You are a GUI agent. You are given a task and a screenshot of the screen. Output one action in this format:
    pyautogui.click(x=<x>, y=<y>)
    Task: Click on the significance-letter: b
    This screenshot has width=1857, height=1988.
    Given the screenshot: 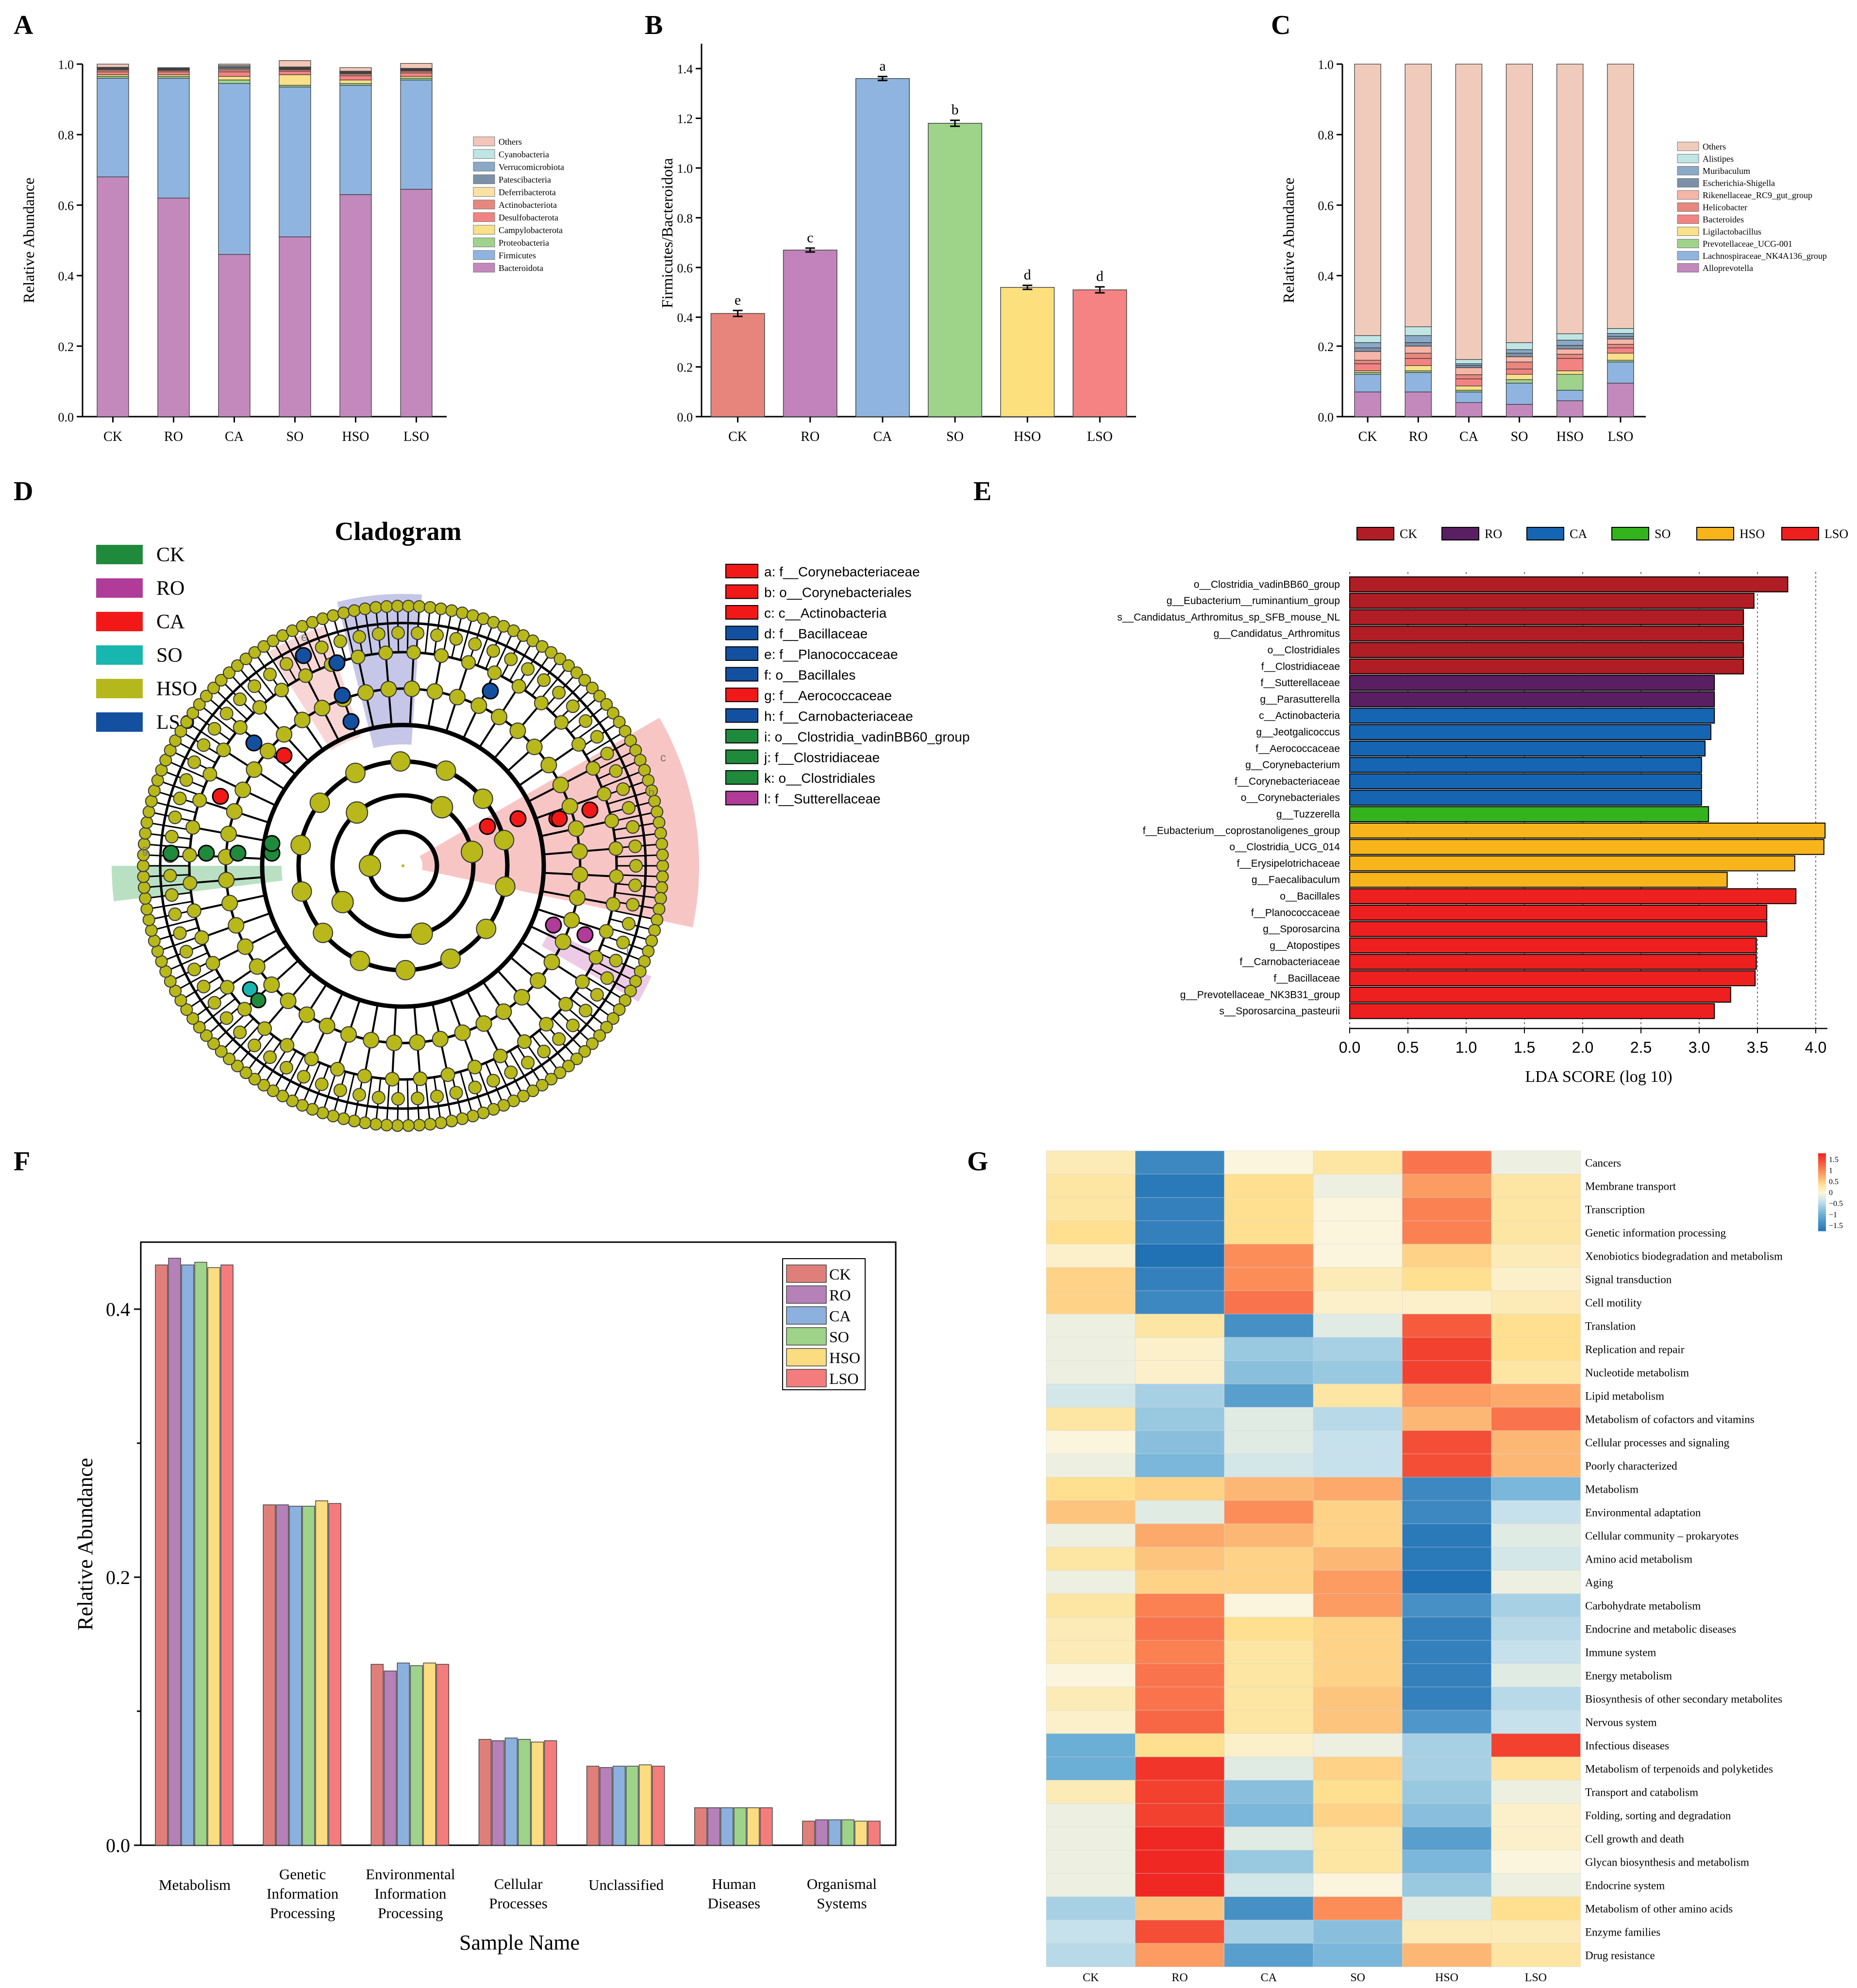 What is the action you would take?
    pyautogui.click(x=955, y=110)
    